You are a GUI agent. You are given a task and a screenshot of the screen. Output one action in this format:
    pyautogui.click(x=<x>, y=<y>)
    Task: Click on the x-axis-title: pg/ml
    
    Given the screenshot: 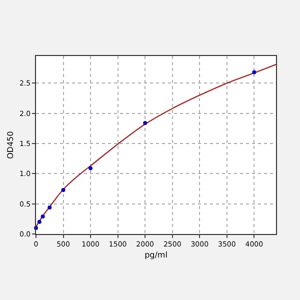 What is the action you would take?
    pyautogui.click(x=156, y=255)
    